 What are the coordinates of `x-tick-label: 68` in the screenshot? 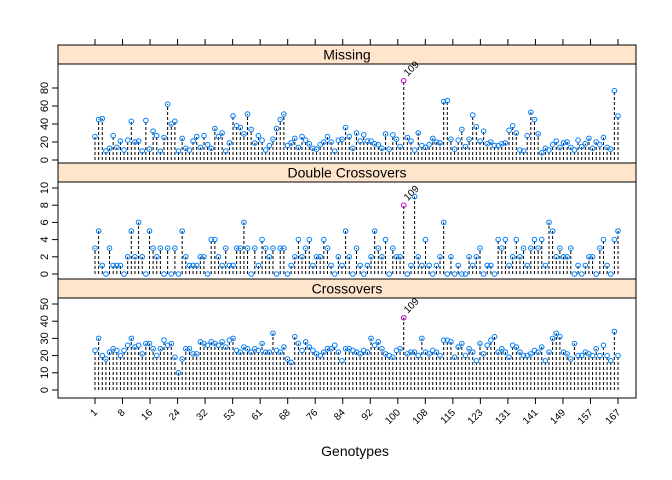 It's located at (285, 415).